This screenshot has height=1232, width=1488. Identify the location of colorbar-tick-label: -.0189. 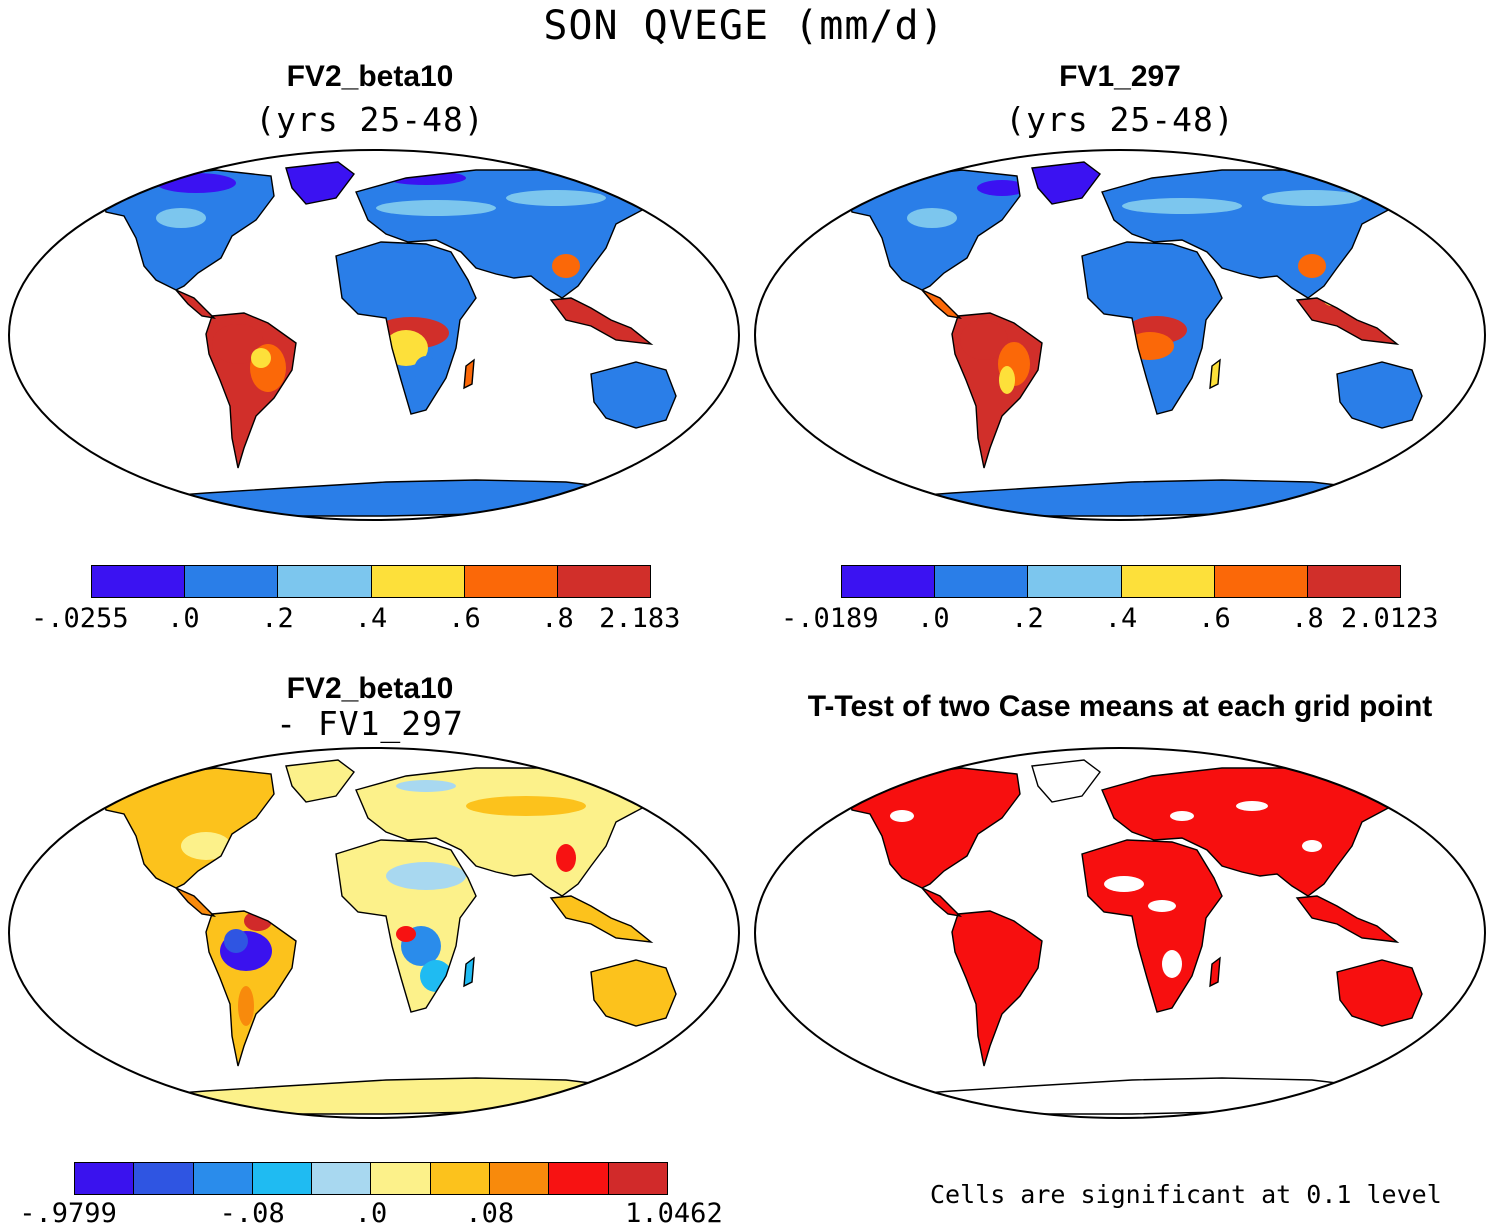
(830, 618).